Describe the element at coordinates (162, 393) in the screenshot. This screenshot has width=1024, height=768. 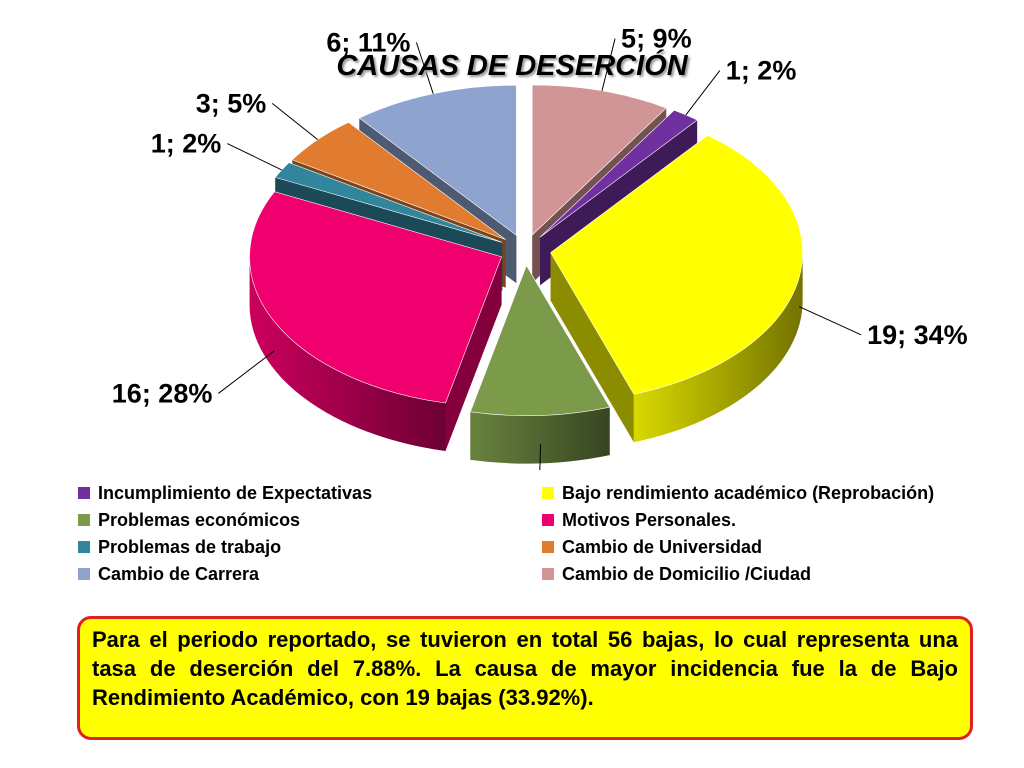
I see `data-label: 16; 28%` at that location.